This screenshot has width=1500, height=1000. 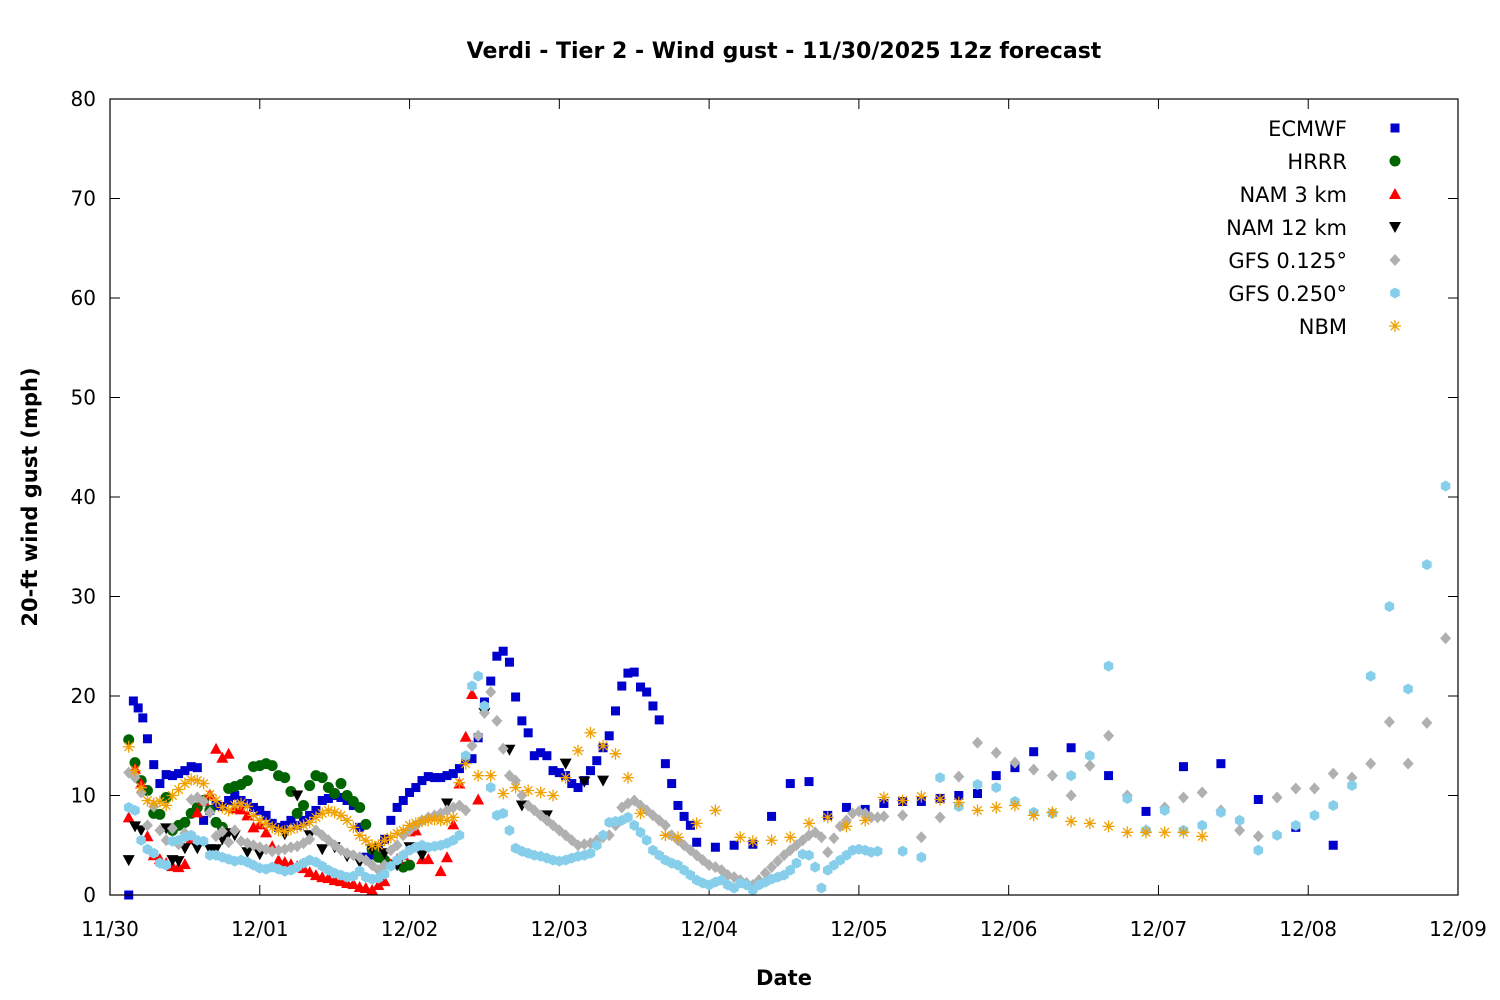 I want to click on y-tick-label: 50, so click(x=83, y=398).